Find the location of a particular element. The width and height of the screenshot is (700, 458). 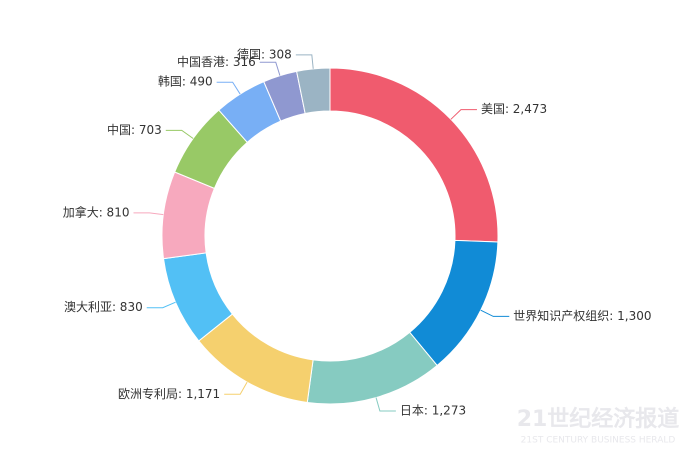

data-label: 澳大利亚: 830 is located at coordinates (103, 307).